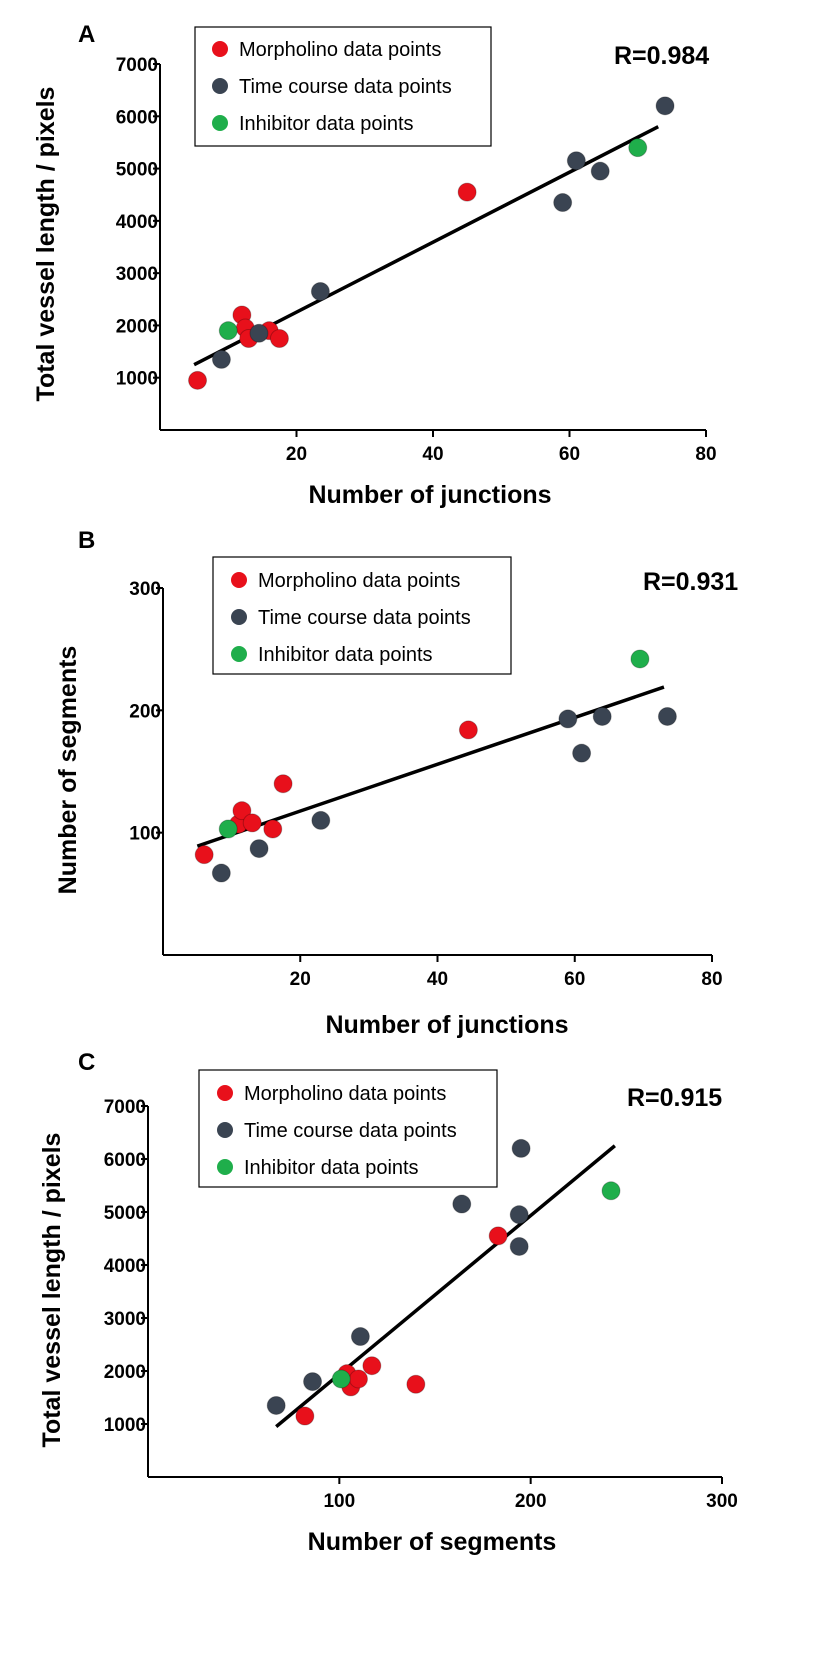 Image resolution: width=840 pixels, height=1679 pixels. I want to click on panel-c-legend-marker-time-course, so click(225, 1130).